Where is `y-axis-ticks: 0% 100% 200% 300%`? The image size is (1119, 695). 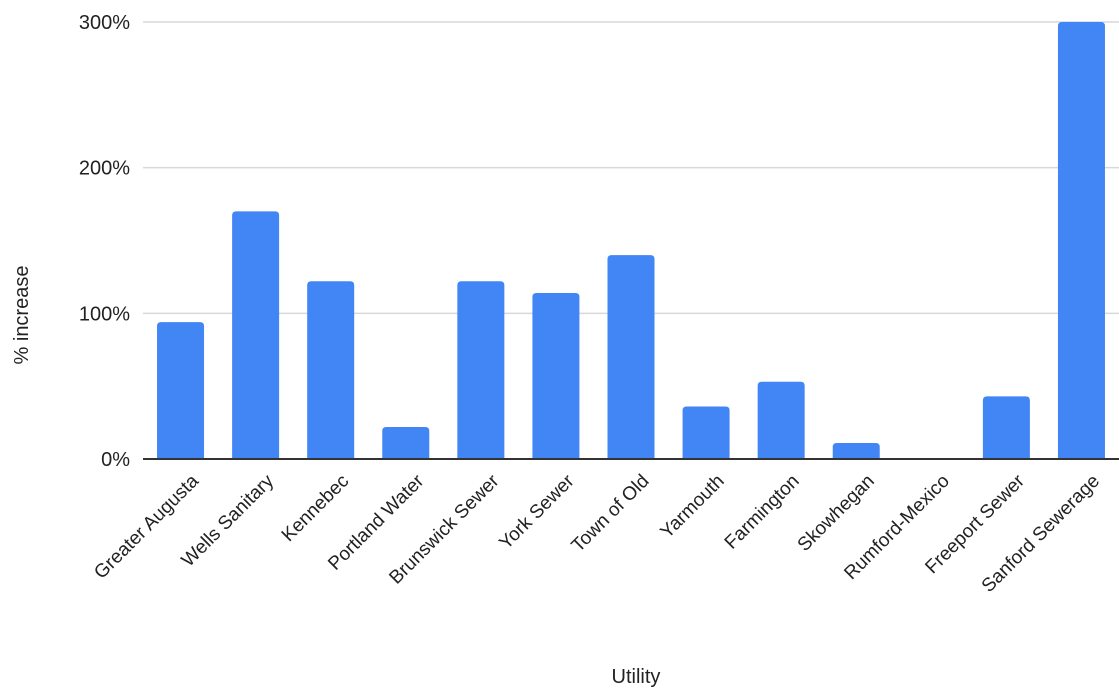 y-axis-ticks: 0% 100% 200% 300% is located at coordinates (104, 241).